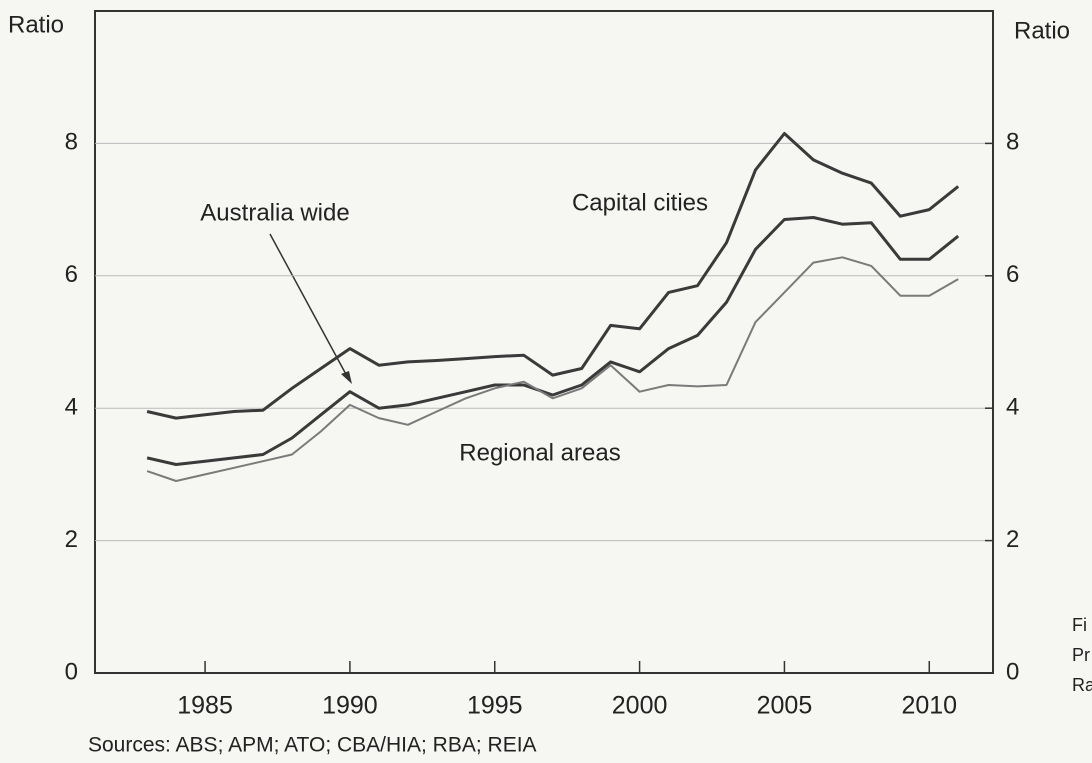 Image resolution: width=1092 pixels, height=763 pixels. Describe the element at coordinates (1012, 671) in the screenshot. I see `y2-tick-label: 0` at that location.